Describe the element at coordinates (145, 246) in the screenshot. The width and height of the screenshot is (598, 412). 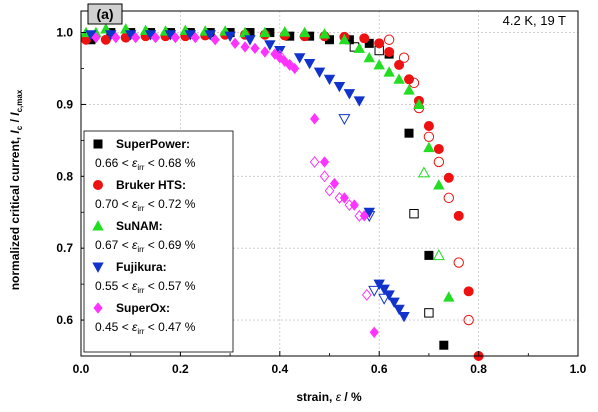
I see `legend-series-range: 0.67 < εirr < 0.69 %` at that location.